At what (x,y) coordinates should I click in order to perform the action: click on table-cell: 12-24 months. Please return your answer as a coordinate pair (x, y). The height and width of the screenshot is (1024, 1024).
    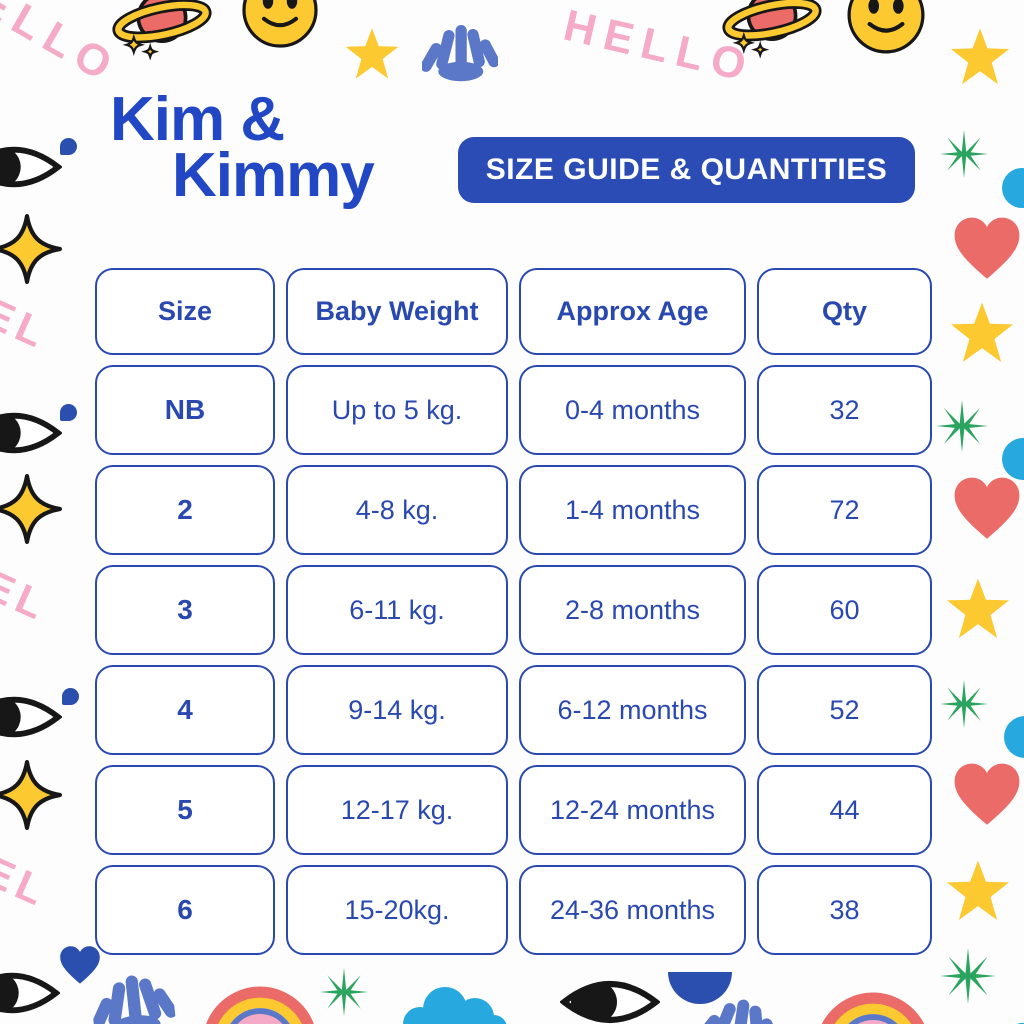
    Looking at the image, I should click on (632, 810).